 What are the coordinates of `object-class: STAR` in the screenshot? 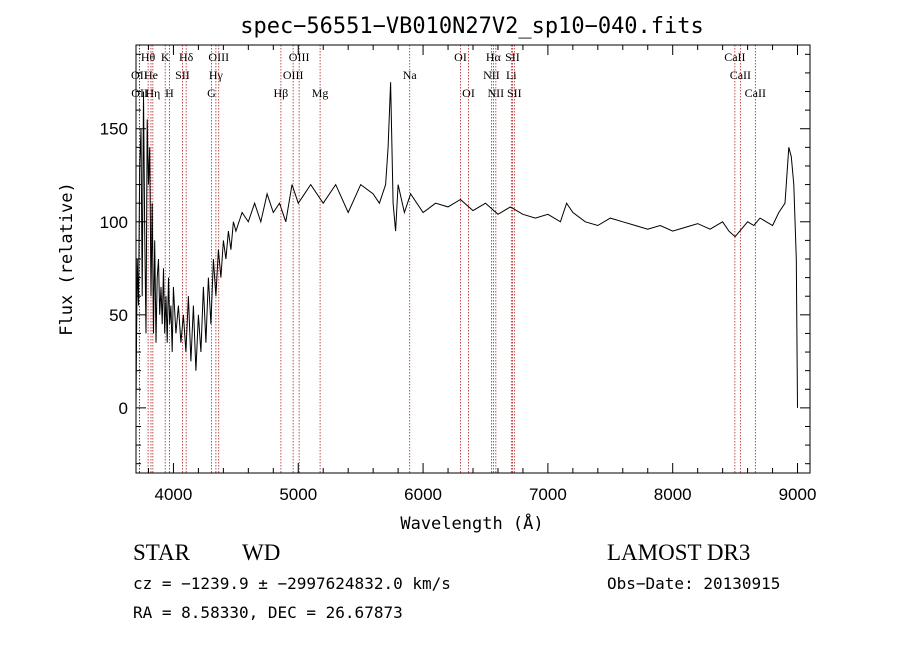 It's located at (162, 552).